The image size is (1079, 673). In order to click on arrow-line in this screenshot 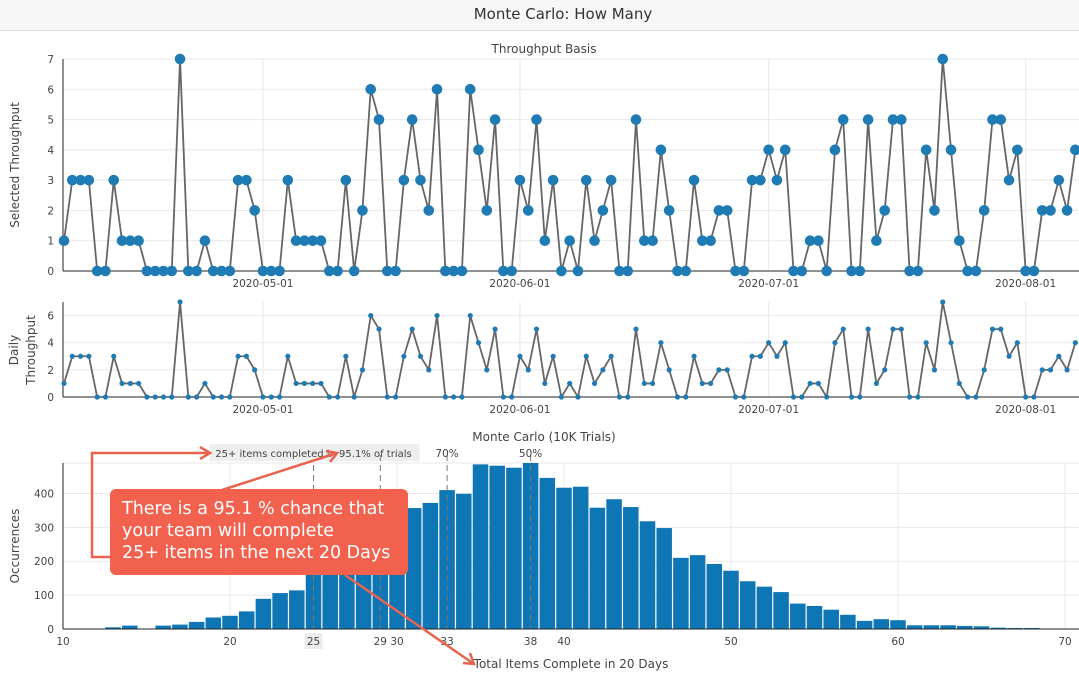, I will do `click(279, 471)`.